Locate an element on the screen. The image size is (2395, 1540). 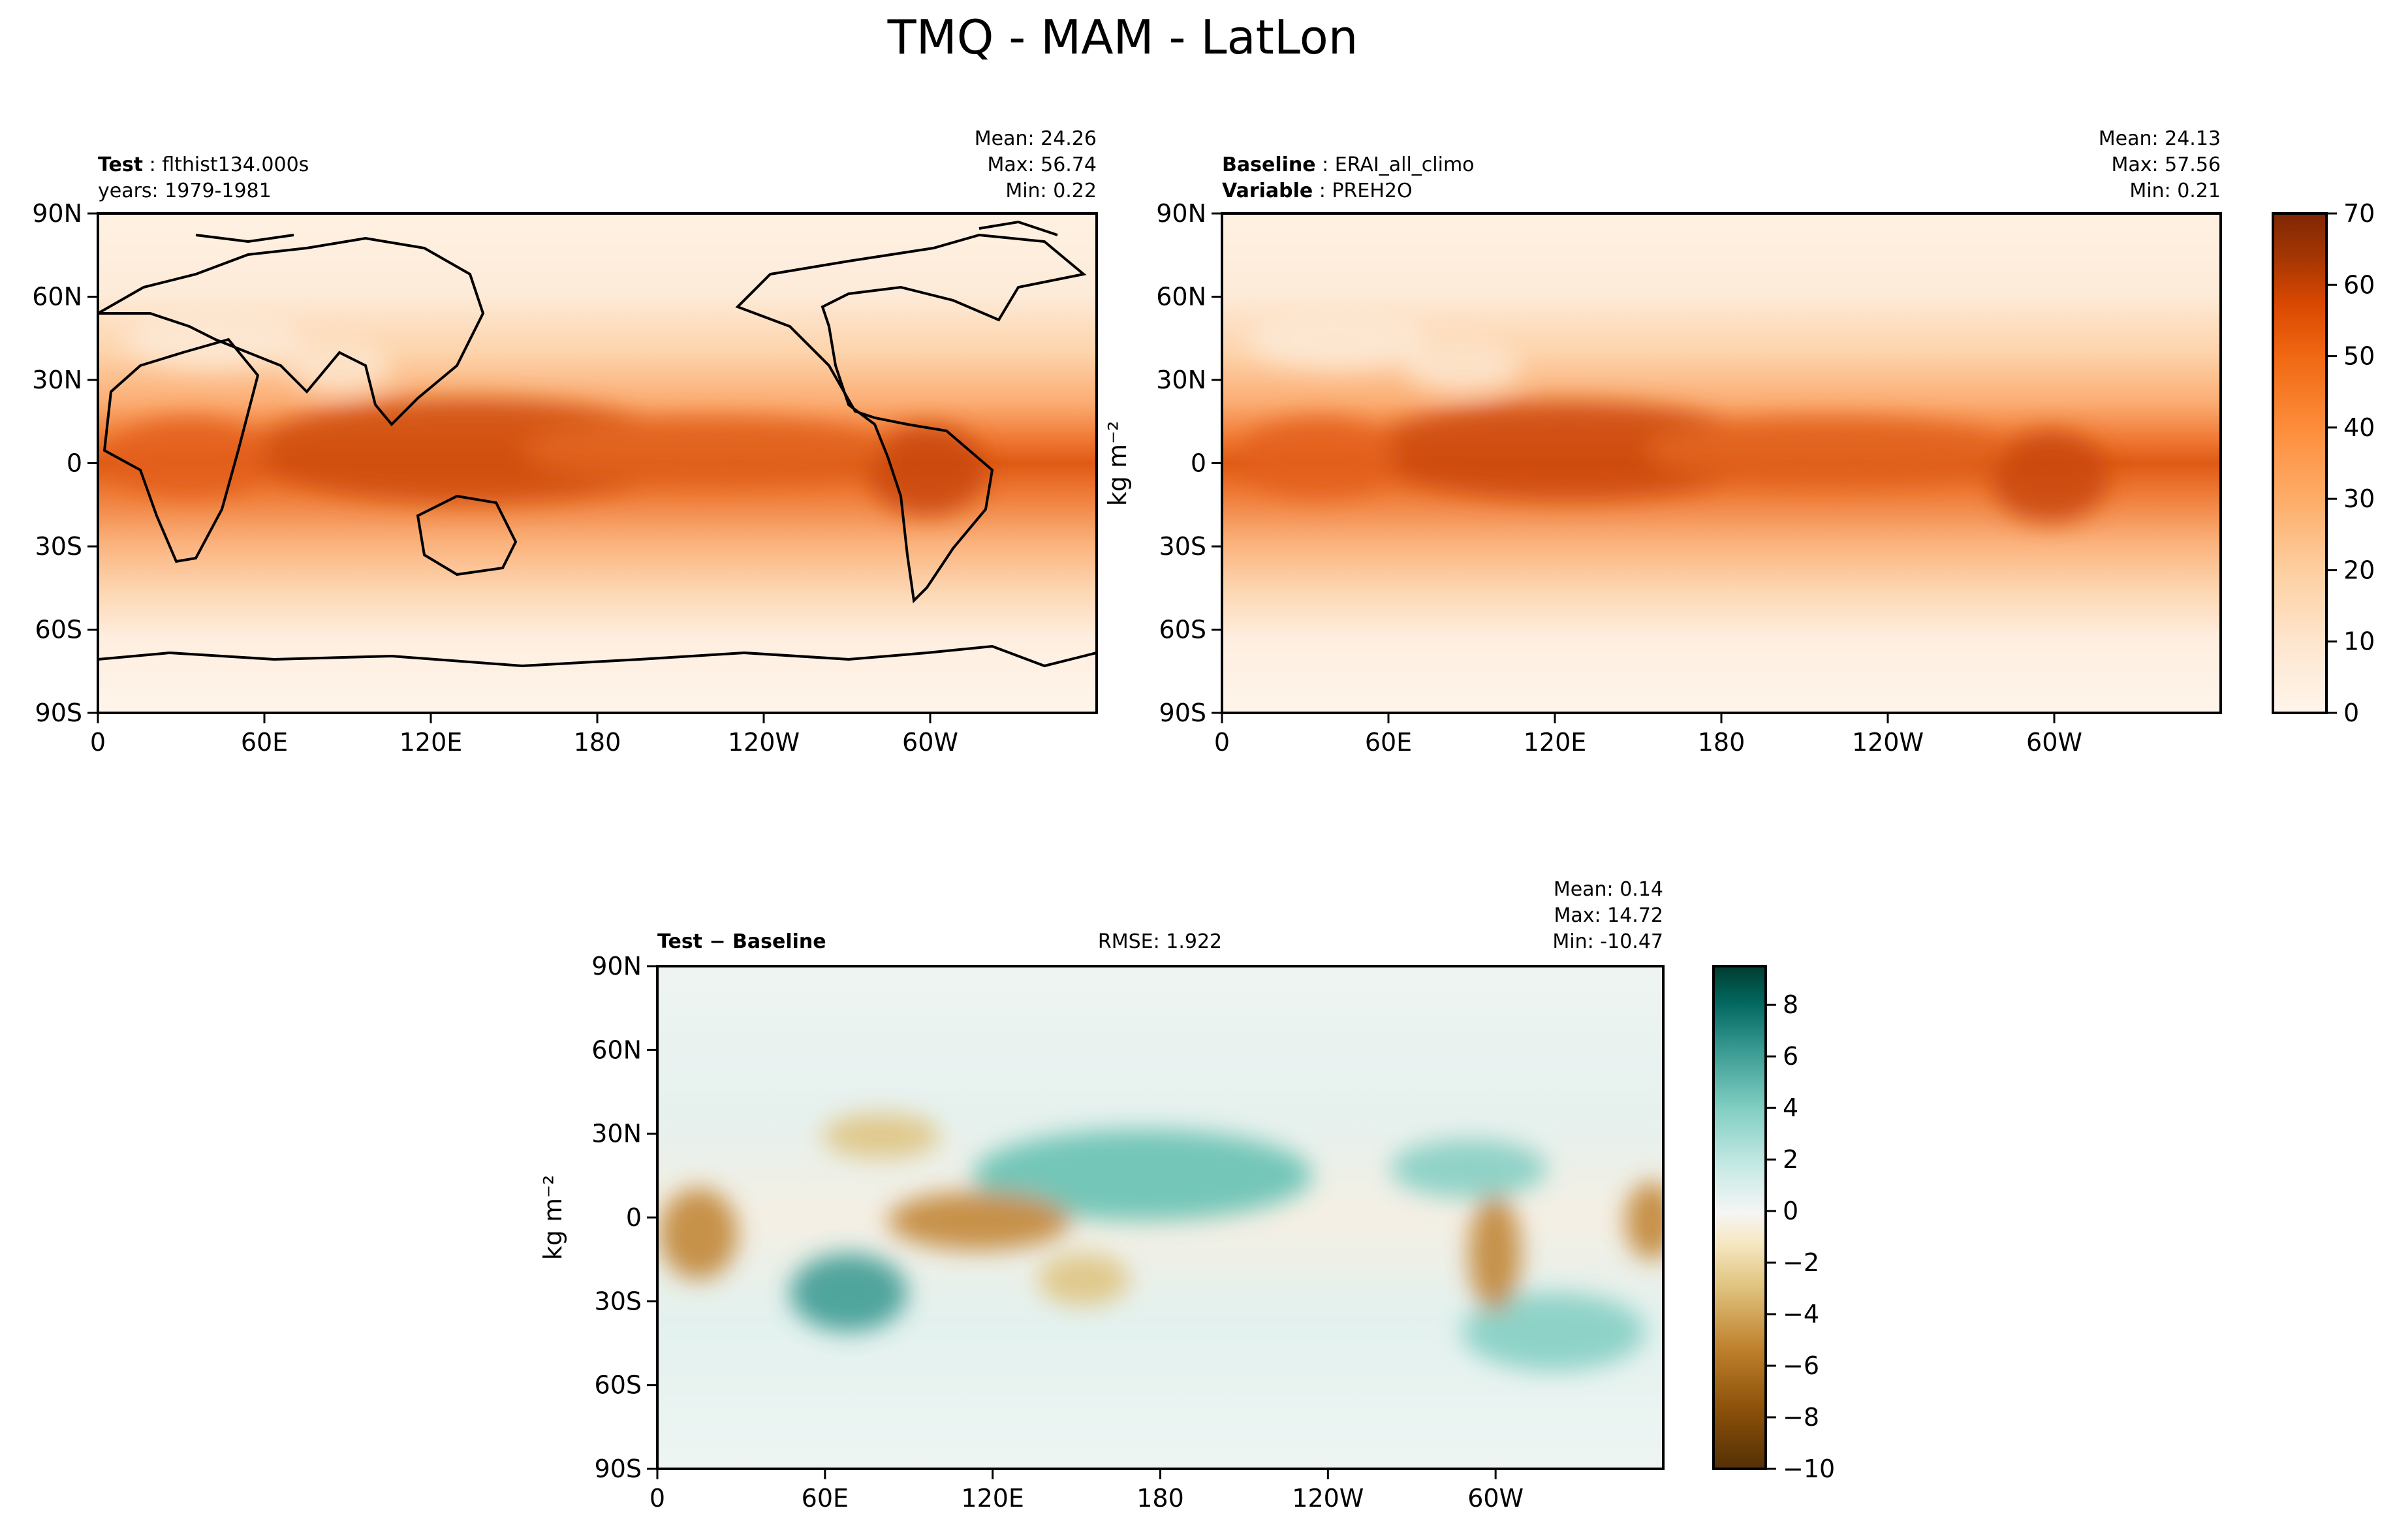
colorbar-diff-tick-label: −8 is located at coordinates (1801, 1417).